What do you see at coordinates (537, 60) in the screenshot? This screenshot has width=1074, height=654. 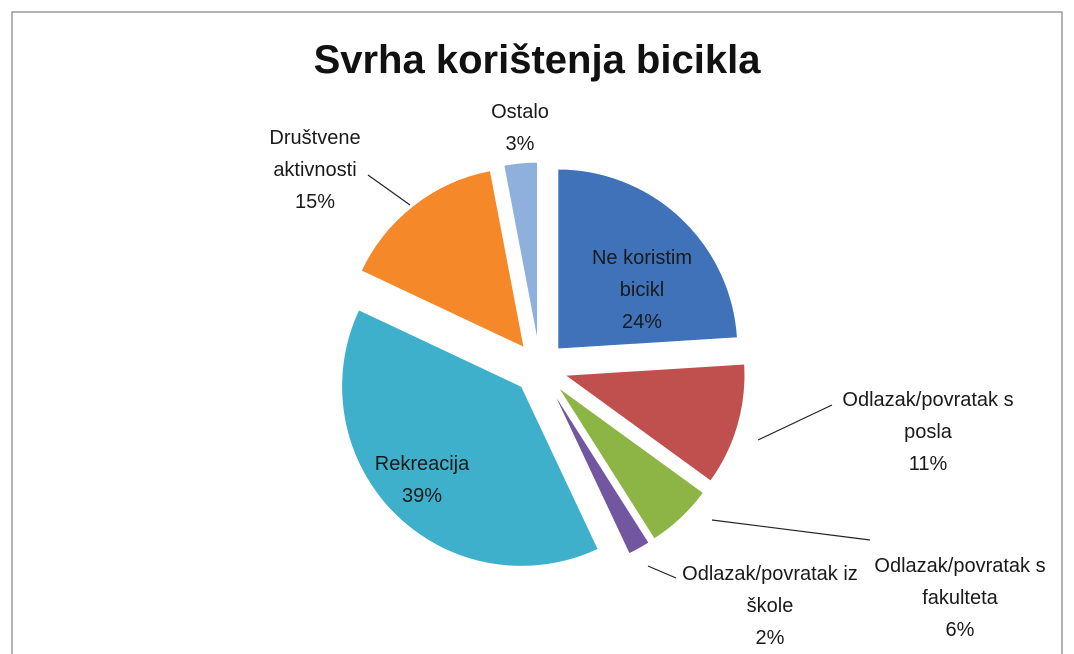 I see `chart-title: Svrha korištenja bicikla` at bounding box center [537, 60].